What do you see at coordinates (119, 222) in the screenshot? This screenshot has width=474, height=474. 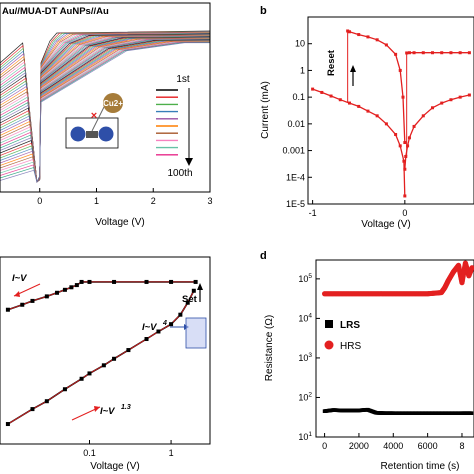 I see `panel-a-x-label: Voltage (V)` at bounding box center [119, 222].